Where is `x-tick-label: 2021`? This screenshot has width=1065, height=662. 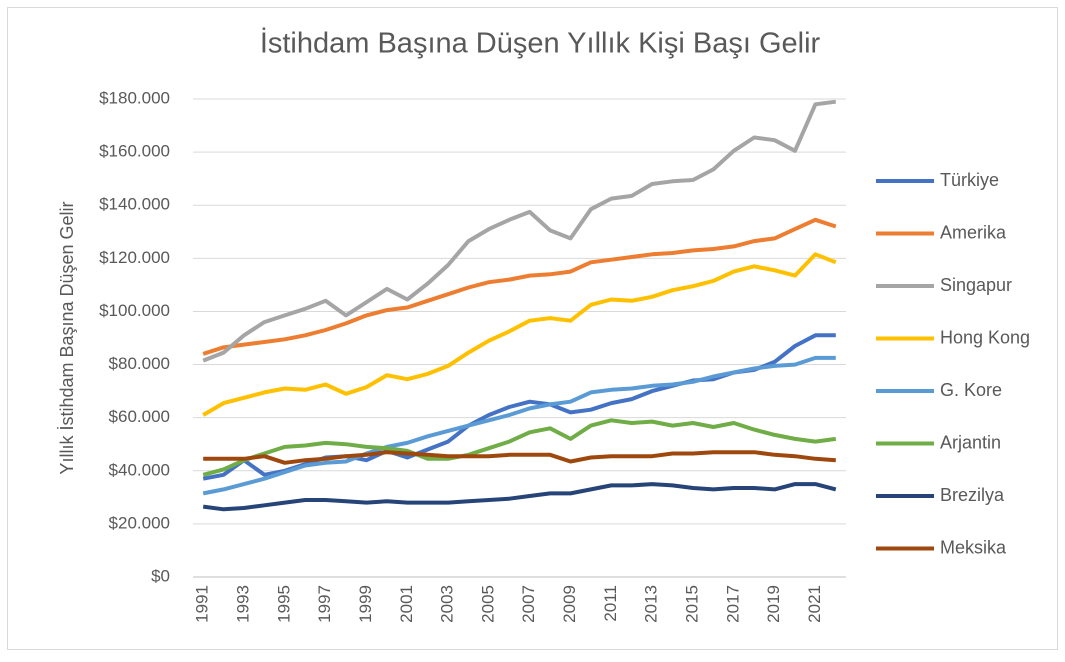 x-tick-label: 2021 is located at coordinates (814, 604).